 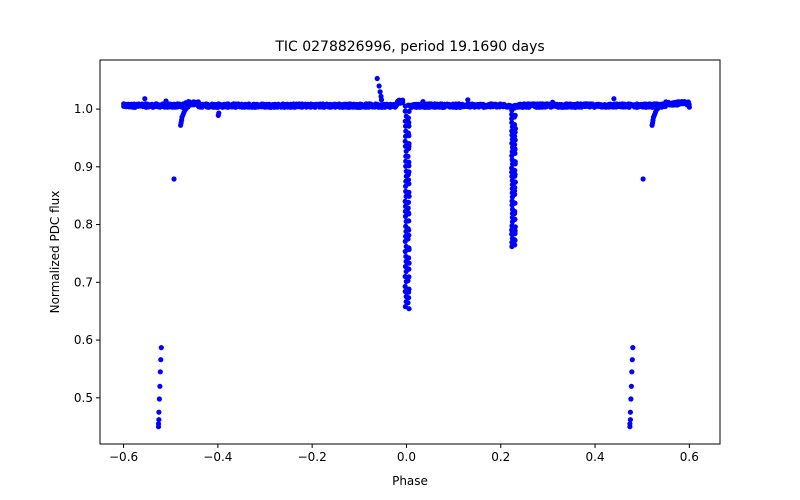 I want to click on y-tick-label: 1.0, so click(x=83, y=109).